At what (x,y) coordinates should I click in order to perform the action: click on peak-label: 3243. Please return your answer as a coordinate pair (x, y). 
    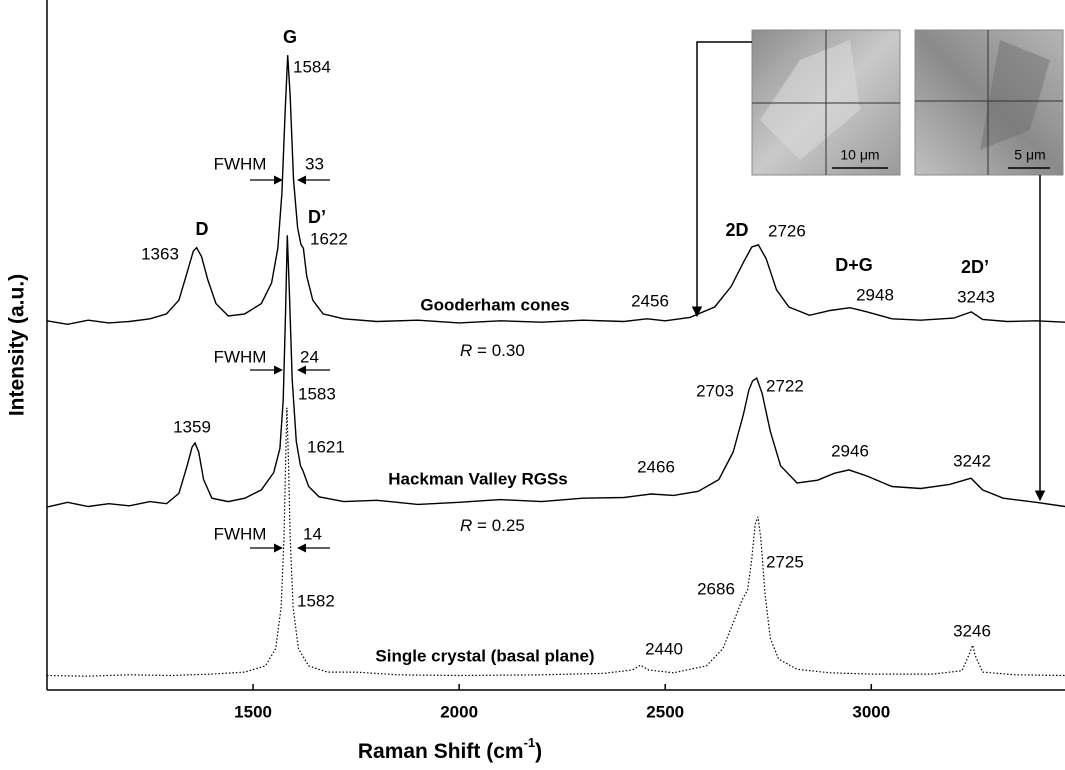
    Looking at the image, I should click on (976, 296).